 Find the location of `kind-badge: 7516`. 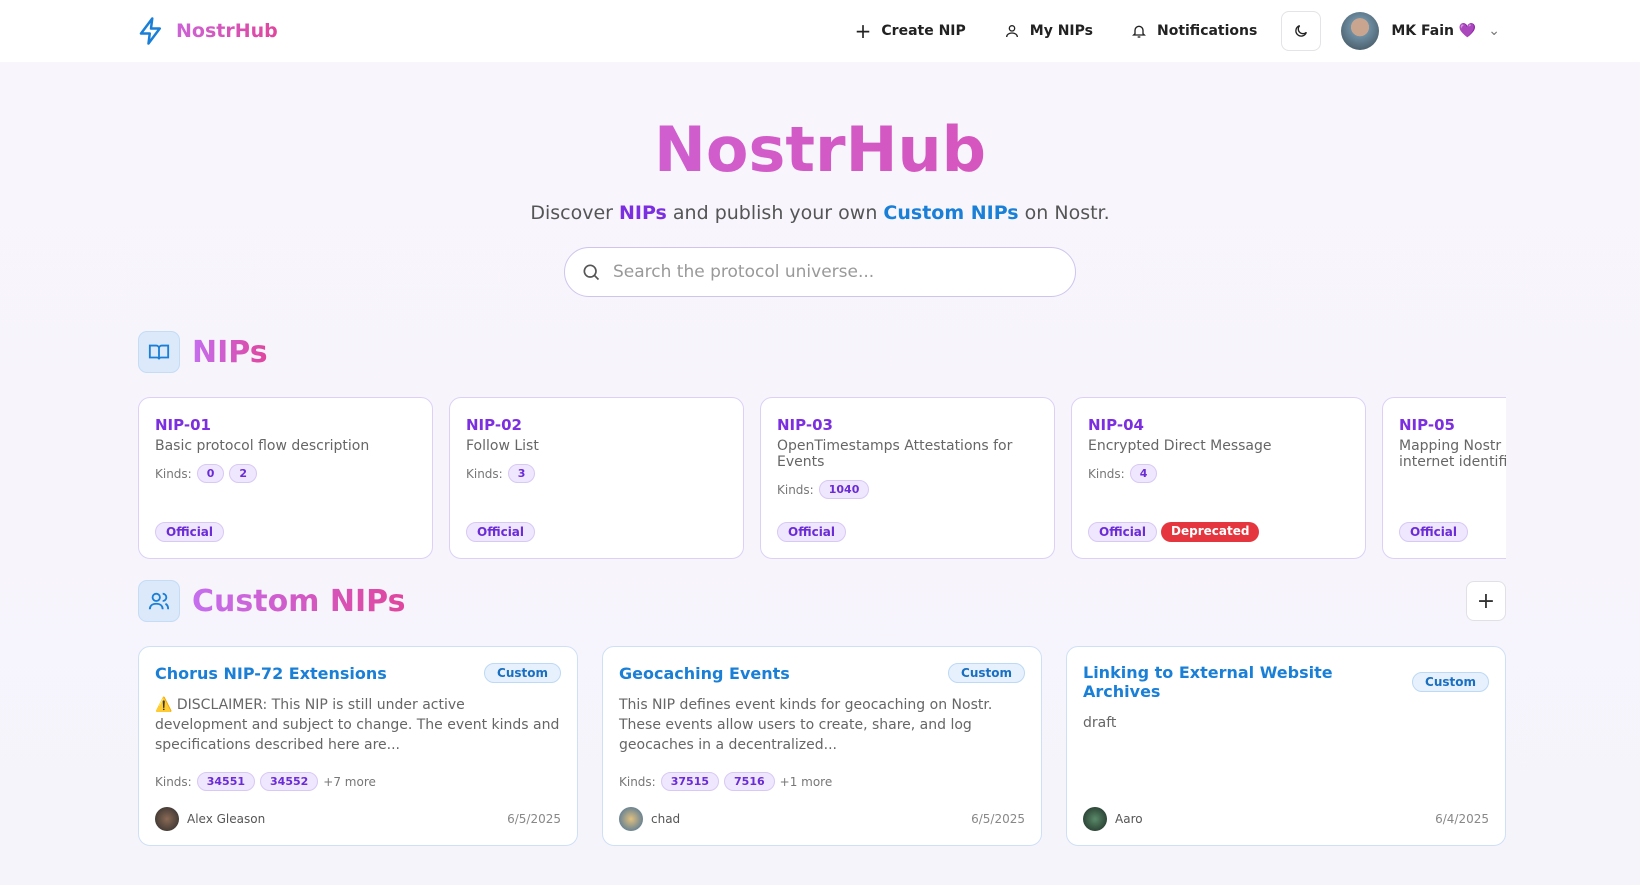

kind-badge: 7516 is located at coordinates (749, 781).